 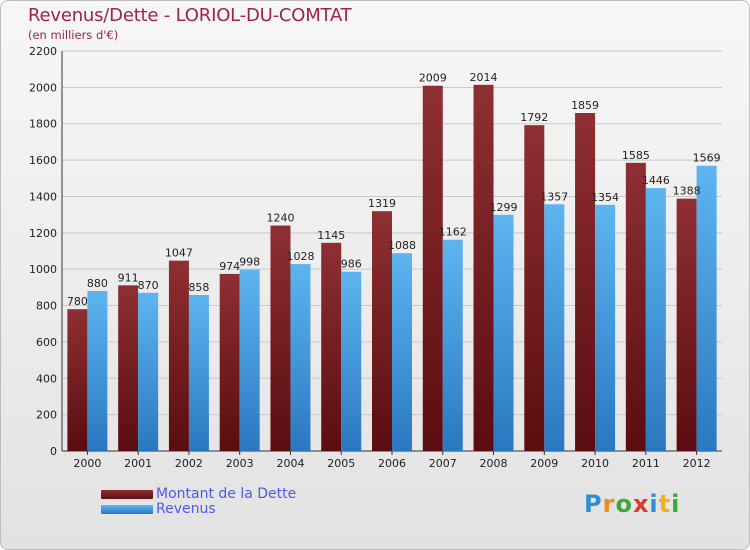 What do you see at coordinates (198, 287) in the screenshot?
I see `data-label-revenus: 858` at bounding box center [198, 287].